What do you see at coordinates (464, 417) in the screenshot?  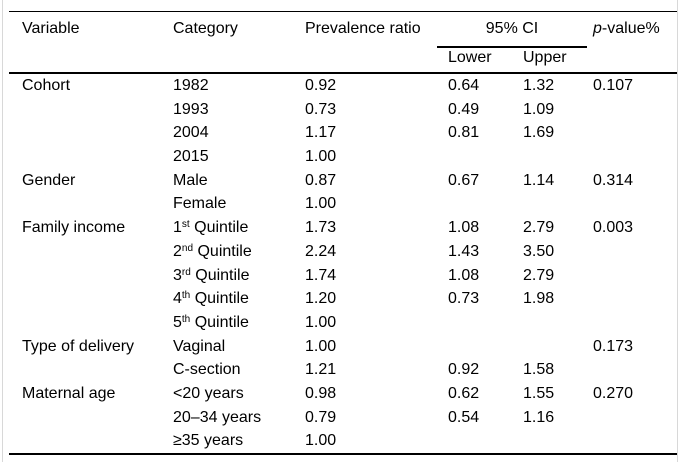 I see `ci-lower-cell: 0.54` at bounding box center [464, 417].